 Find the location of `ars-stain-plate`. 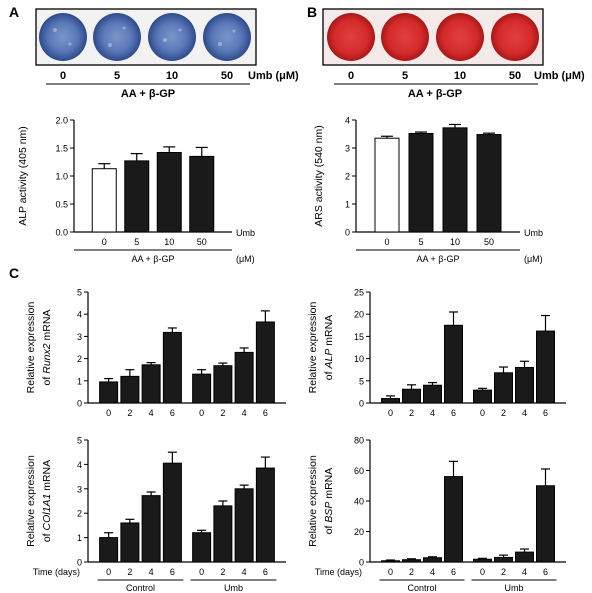

ars-stain-plate is located at coordinates (433, 37).